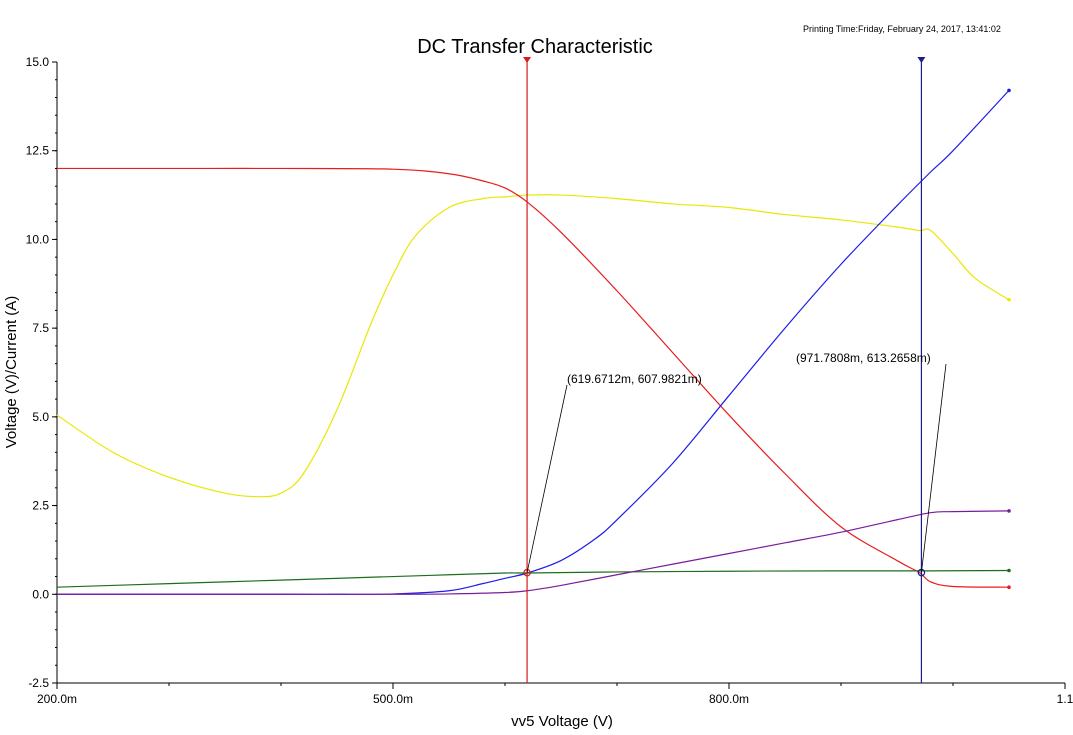 The width and height of the screenshot is (1073, 735). Describe the element at coordinates (38, 683) in the screenshot. I see `y-tick-label: -2.5` at that location.